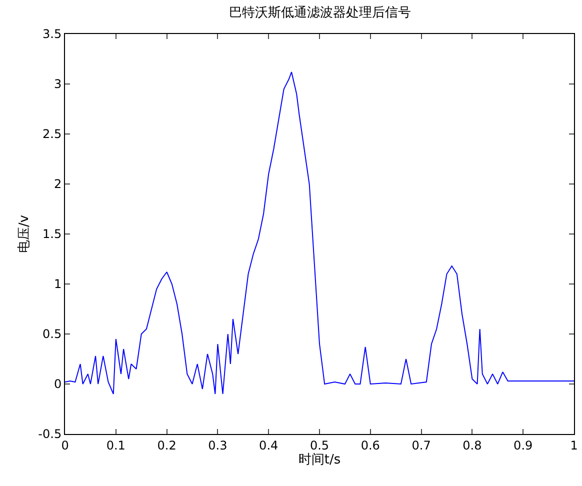  I want to click on x-tick-label: 0.4, so click(268, 445).